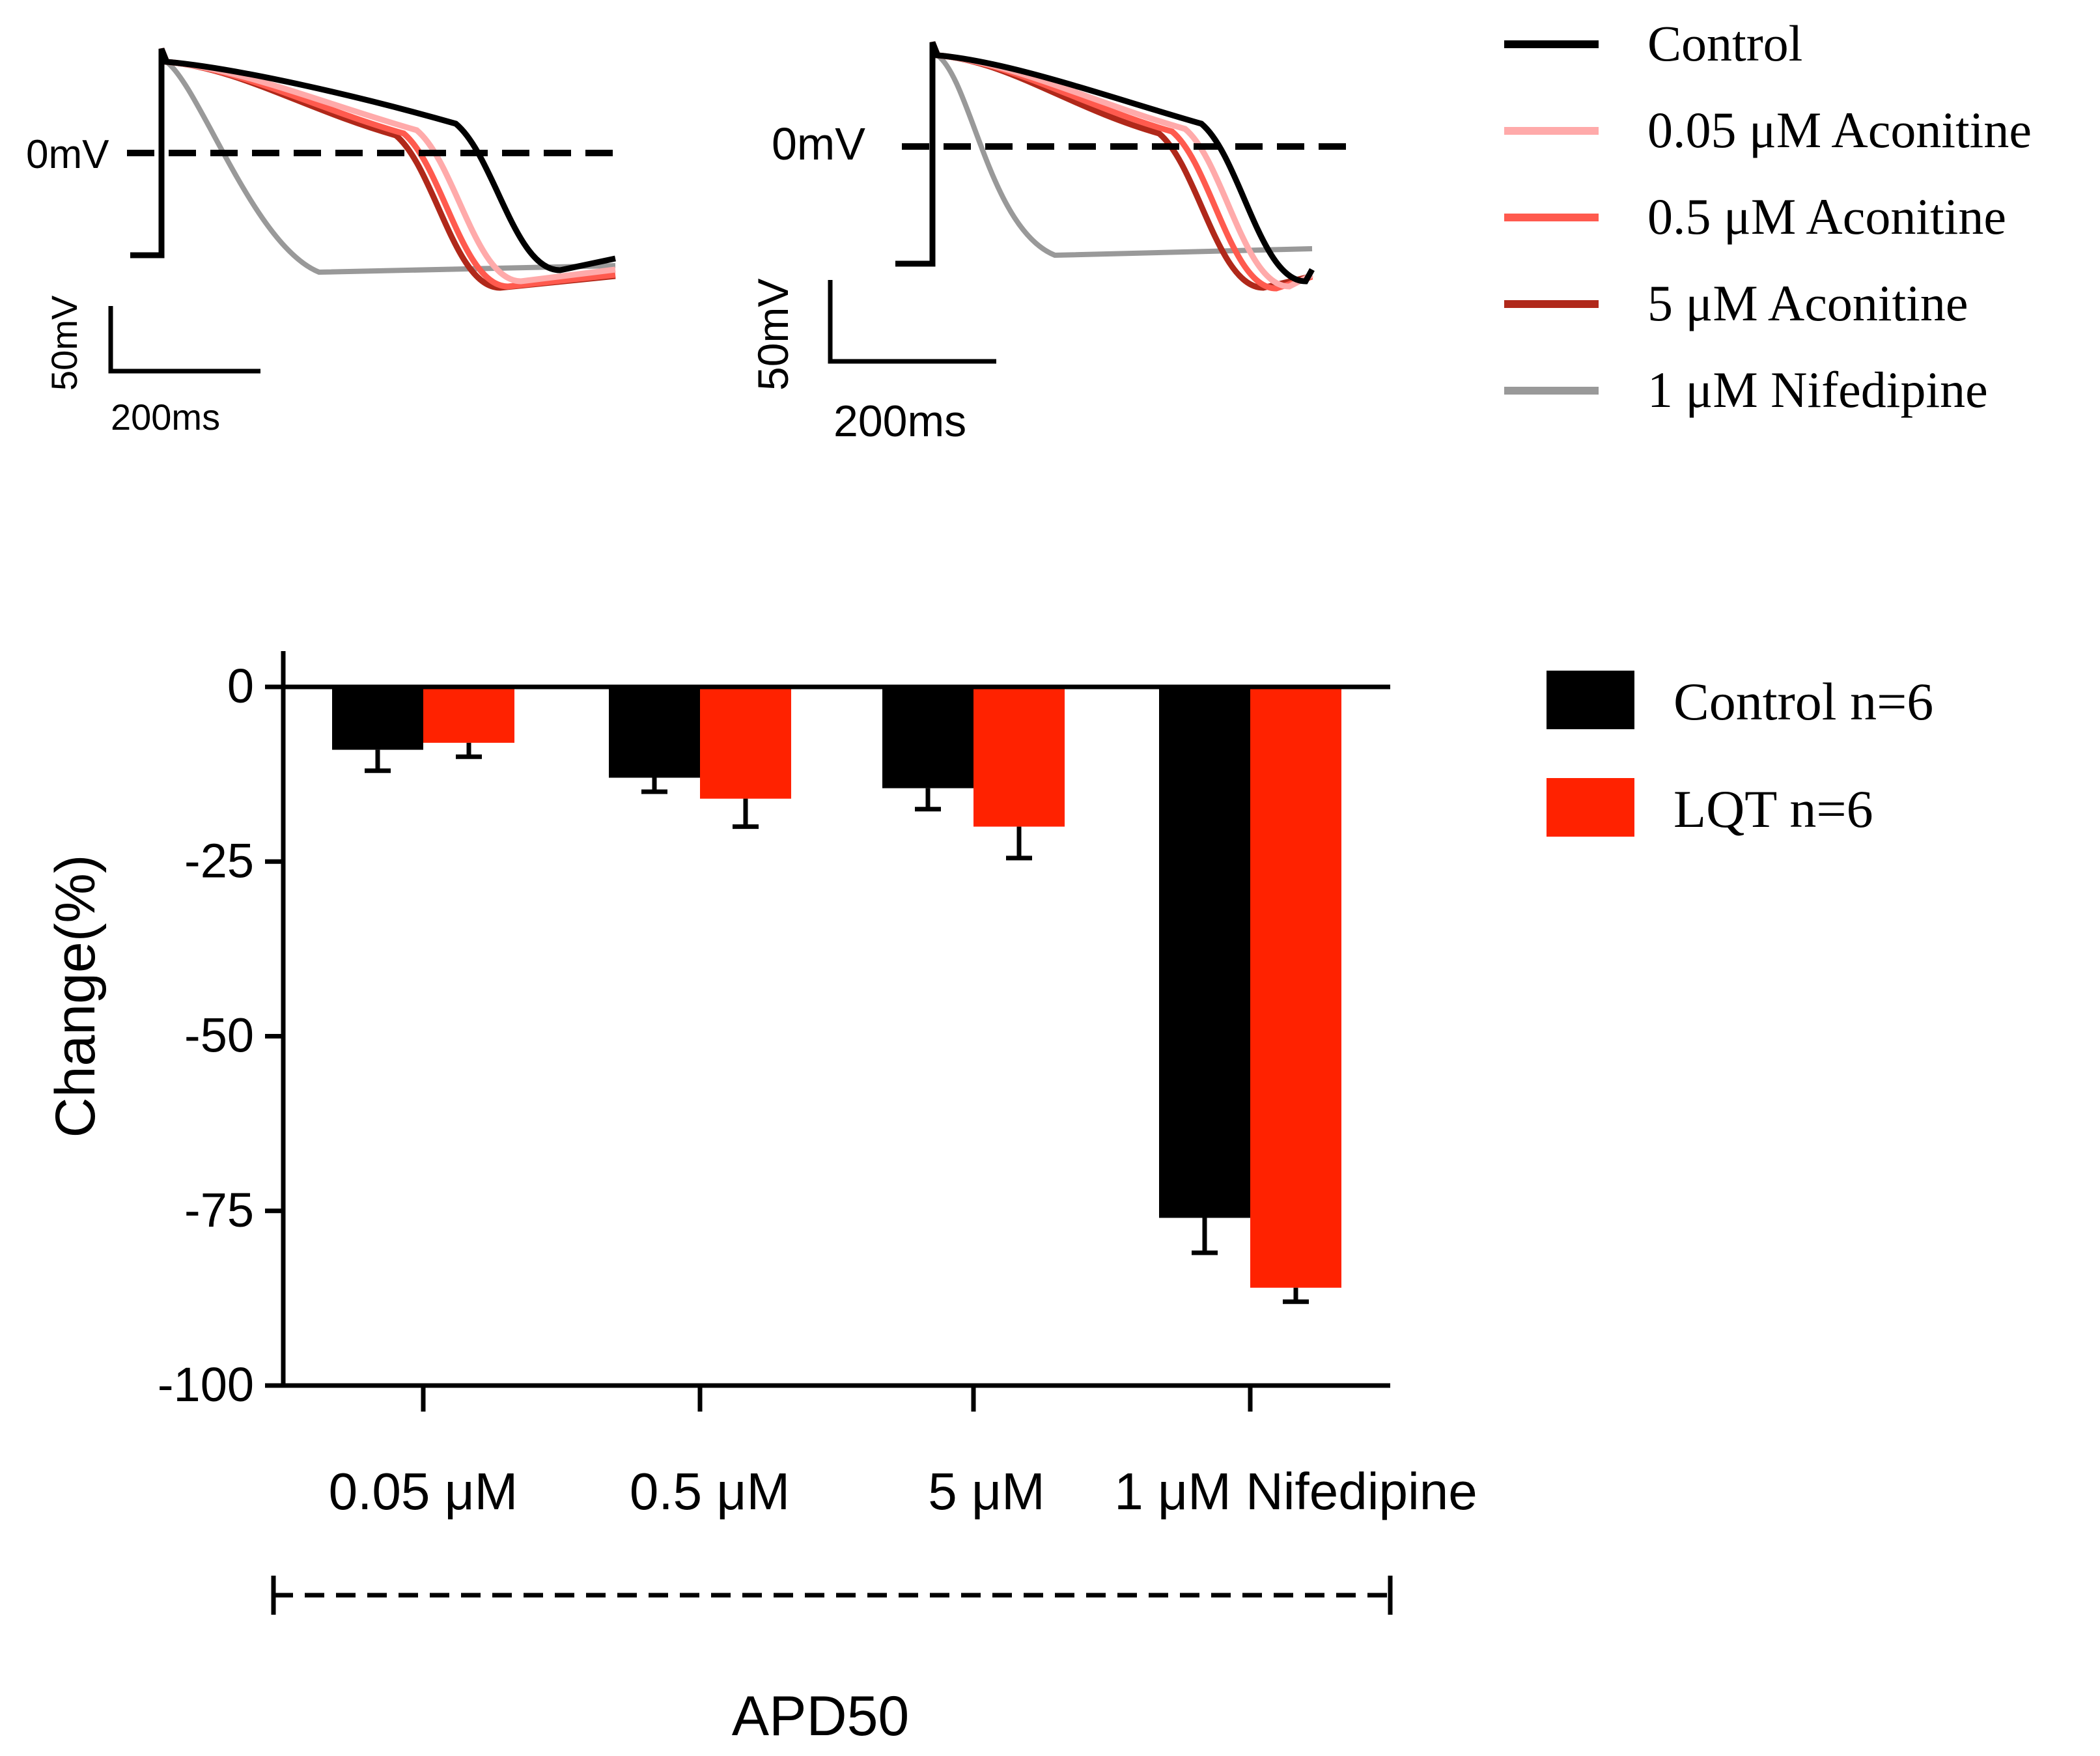 This screenshot has width=2100, height=1756. Describe the element at coordinates (424, 1491) in the screenshot. I see `x-tick-label: 0.05 μM` at that location.